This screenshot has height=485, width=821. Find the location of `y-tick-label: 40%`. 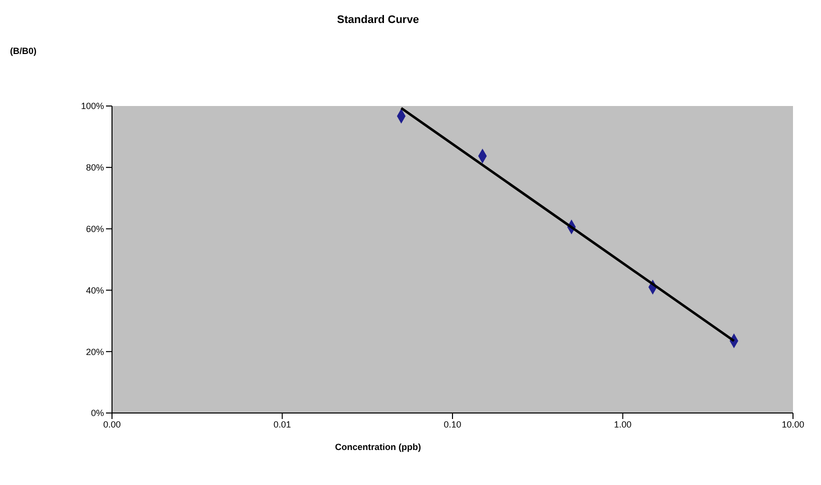

y-tick-label: 40% is located at coordinates (95, 290).